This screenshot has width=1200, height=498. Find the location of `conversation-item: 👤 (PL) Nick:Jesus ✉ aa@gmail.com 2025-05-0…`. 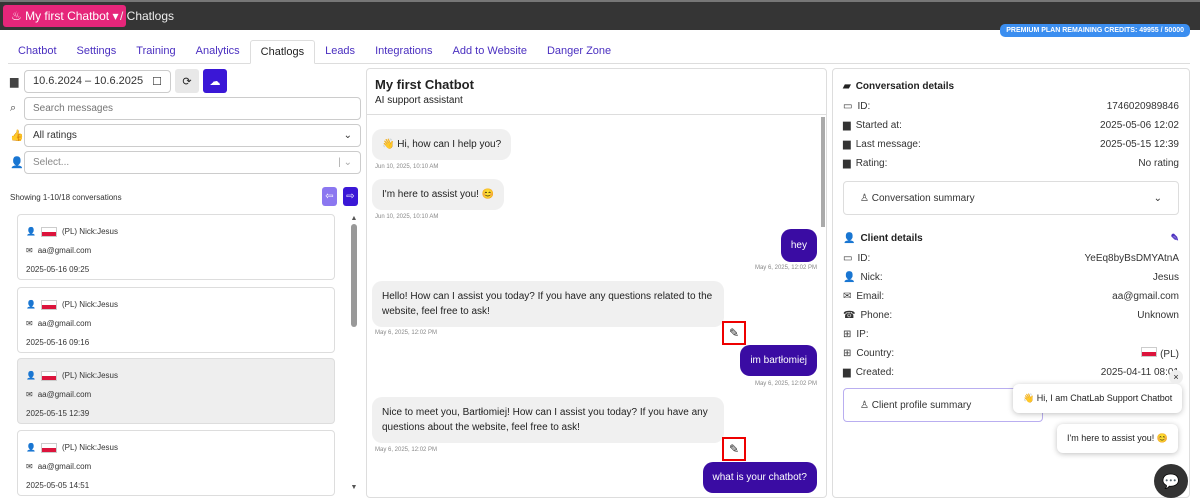

conversation-item: 👤 (PL) Nick:Jesus ✉ aa@gmail.com 2025-05-0… is located at coordinates (176, 463).